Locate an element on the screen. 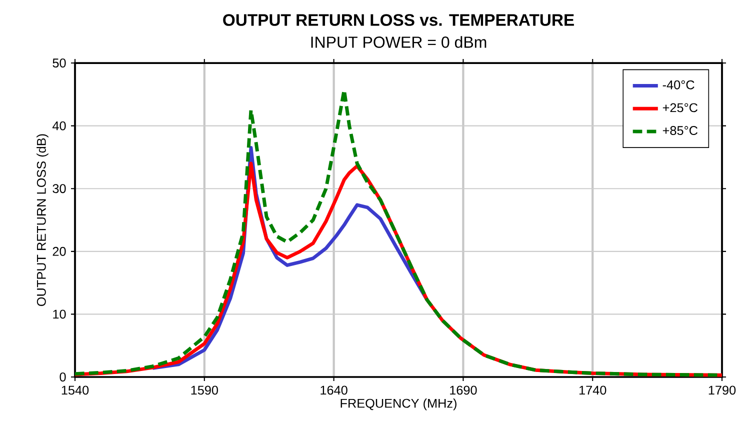 The image size is (752, 437). x-tick-label: 1740 is located at coordinates (592, 390).